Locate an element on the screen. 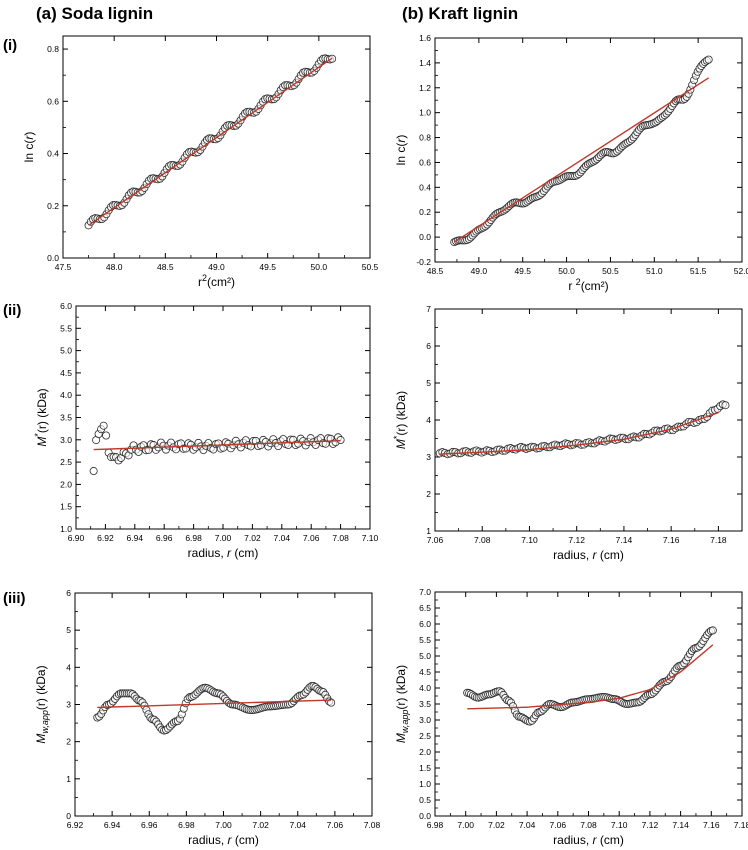 This screenshot has width=748, height=850. x-tick-label: 48.5 is located at coordinates (435, 271).